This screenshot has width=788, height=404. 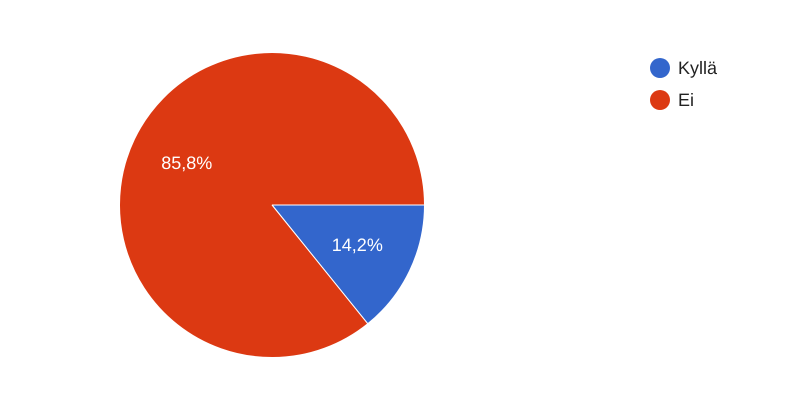 What do you see at coordinates (357, 244) in the screenshot?
I see `data-label: 14,2%` at bounding box center [357, 244].